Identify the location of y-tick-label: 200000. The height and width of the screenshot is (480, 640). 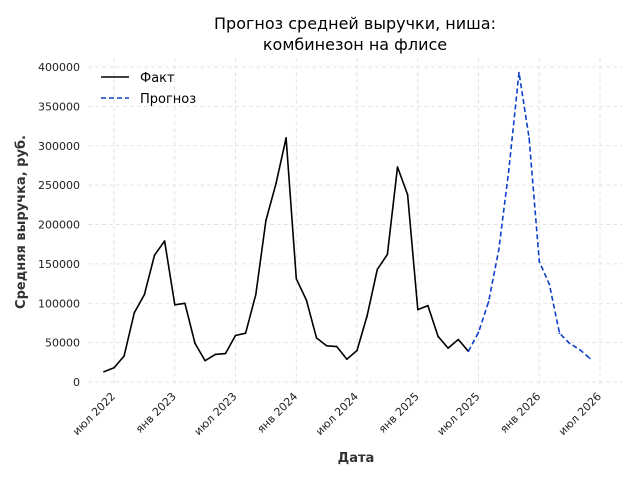
(59, 225).